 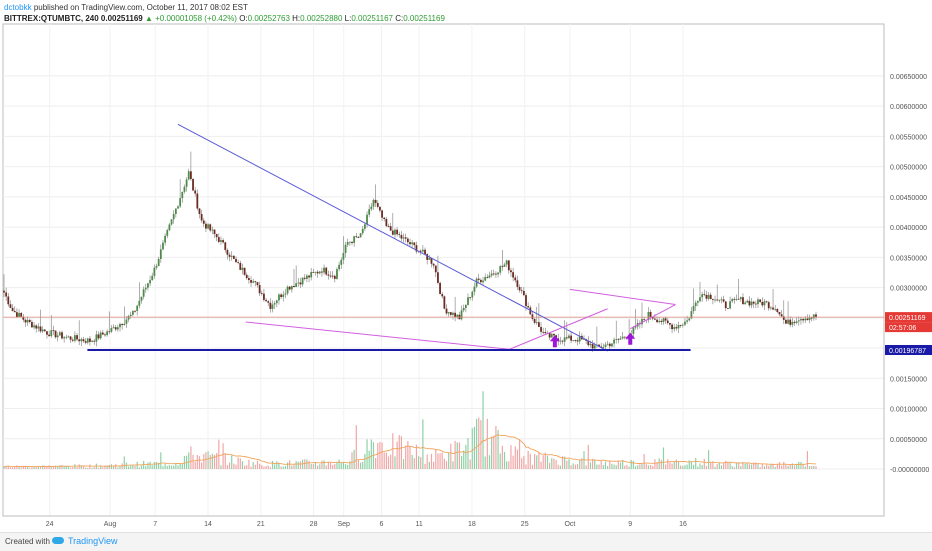 I want to click on trendline-triangle-bottom, so click(x=653, y=317).